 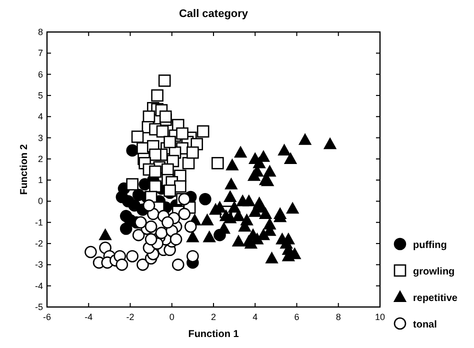 I want to click on legend-label: repetitive, so click(x=435, y=298).